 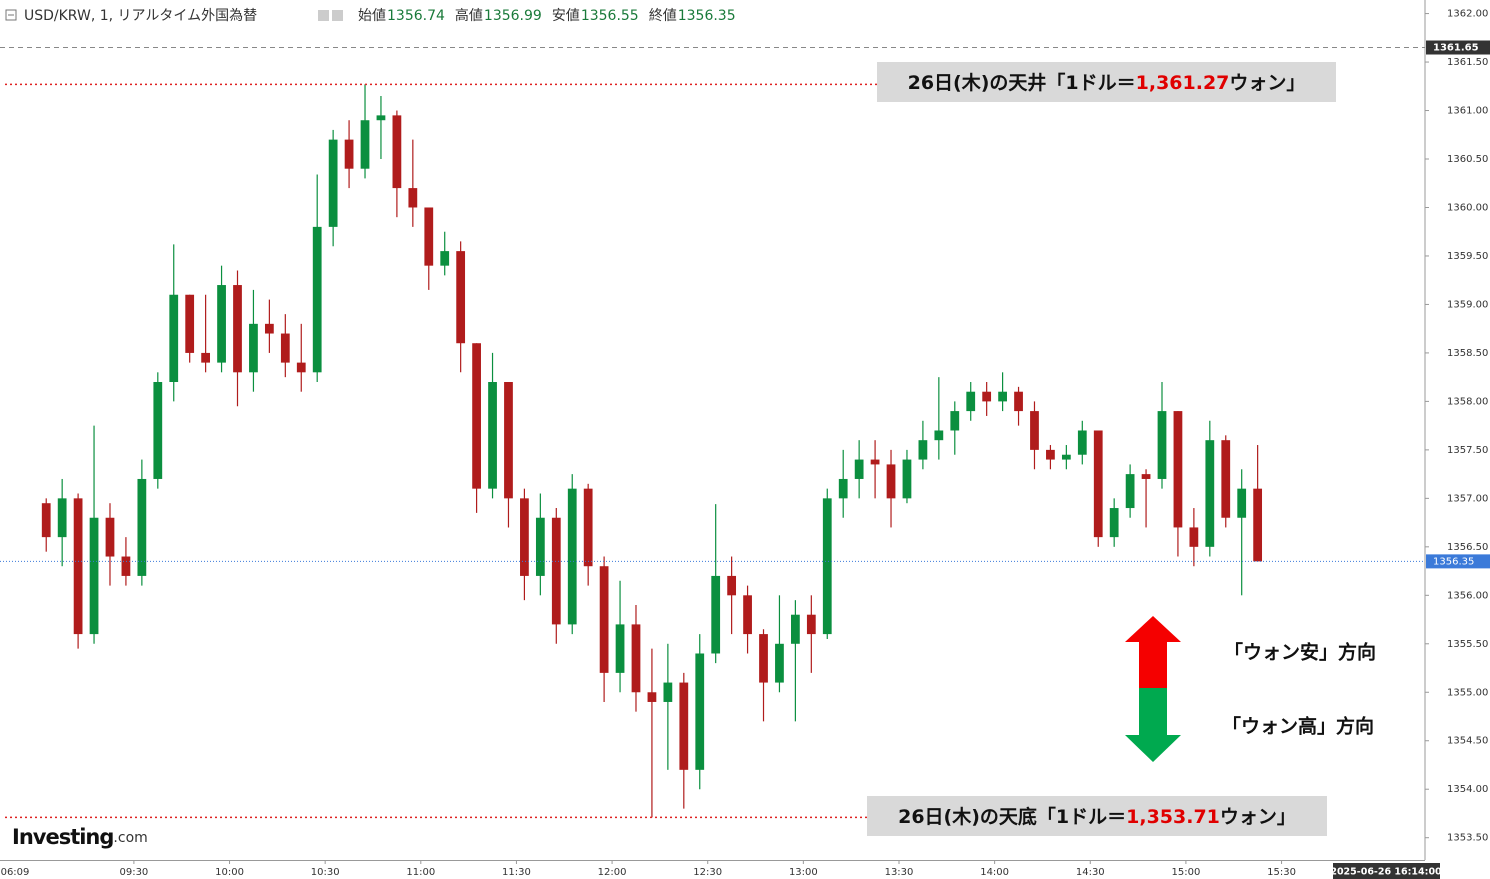 What do you see at coordinates (229, 872) in the screenshot?
I see `x-tick-label: 10:00` at bounding box center [229, 872].